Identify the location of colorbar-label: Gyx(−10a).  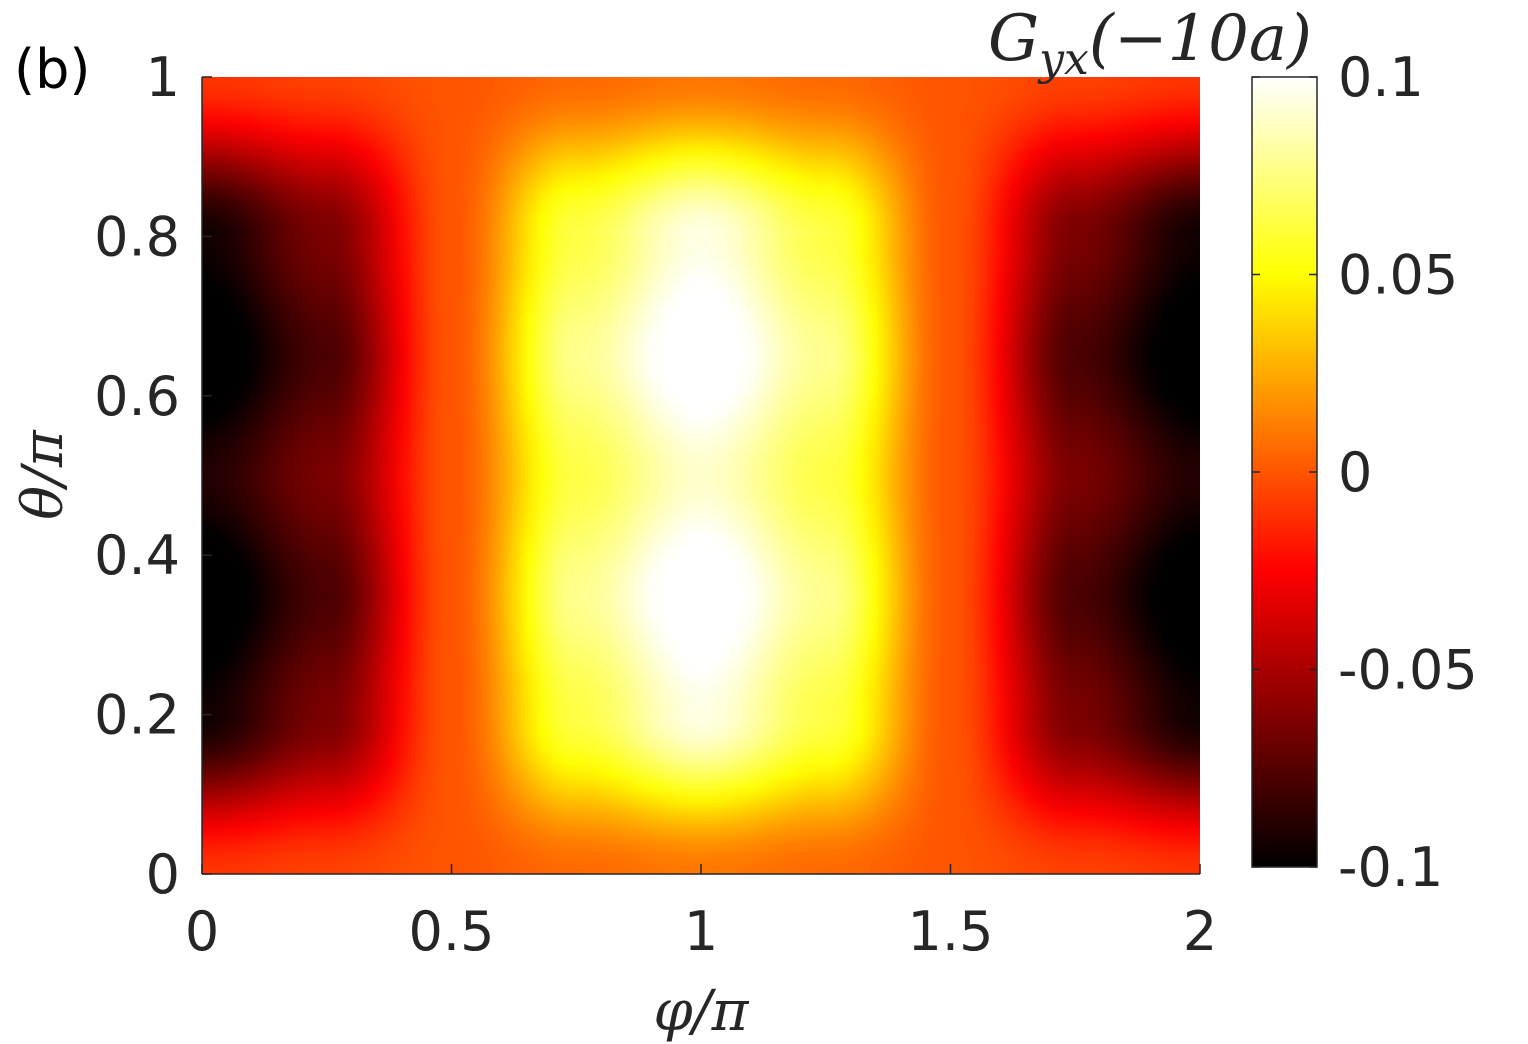
(1150, 43).